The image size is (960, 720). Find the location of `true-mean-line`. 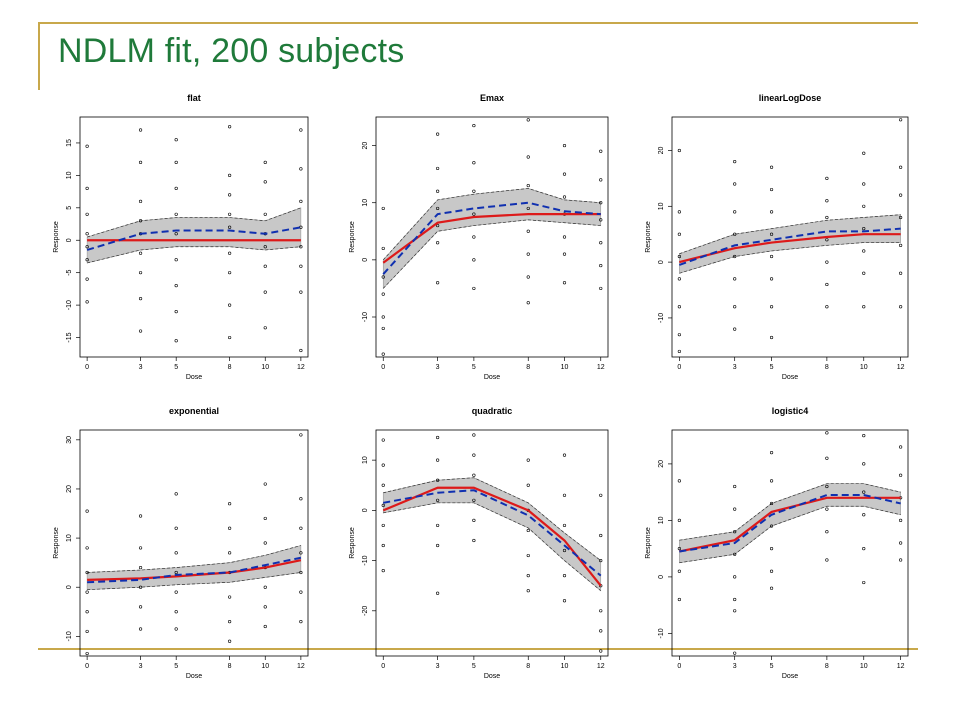

true-mean-line is located at coordinates (790, 248).